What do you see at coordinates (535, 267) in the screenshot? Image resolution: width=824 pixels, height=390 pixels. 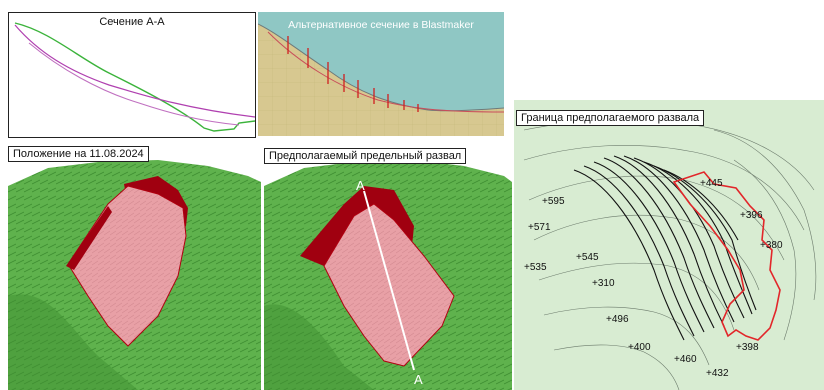 I see `elevation-label: +535` at bounding box center [535, 267].